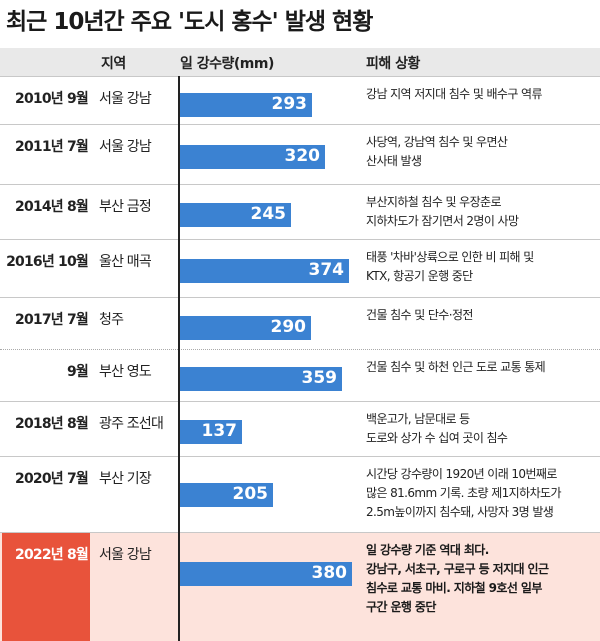 The image size is (600, 641). I want to click on row-damage-description: 건물 침수 및 하천 인근 도로 교통 통제, so click(482, 367).